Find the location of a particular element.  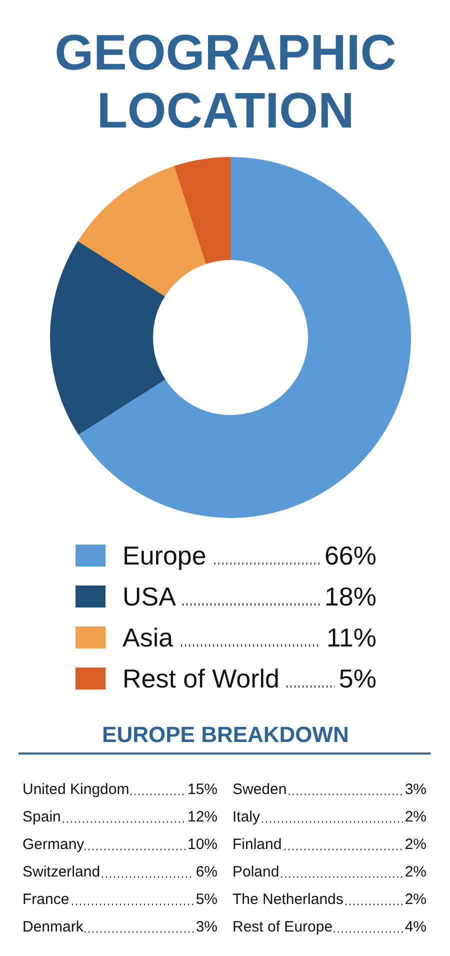

category-label: Poland is located at coordinates (256, 872).